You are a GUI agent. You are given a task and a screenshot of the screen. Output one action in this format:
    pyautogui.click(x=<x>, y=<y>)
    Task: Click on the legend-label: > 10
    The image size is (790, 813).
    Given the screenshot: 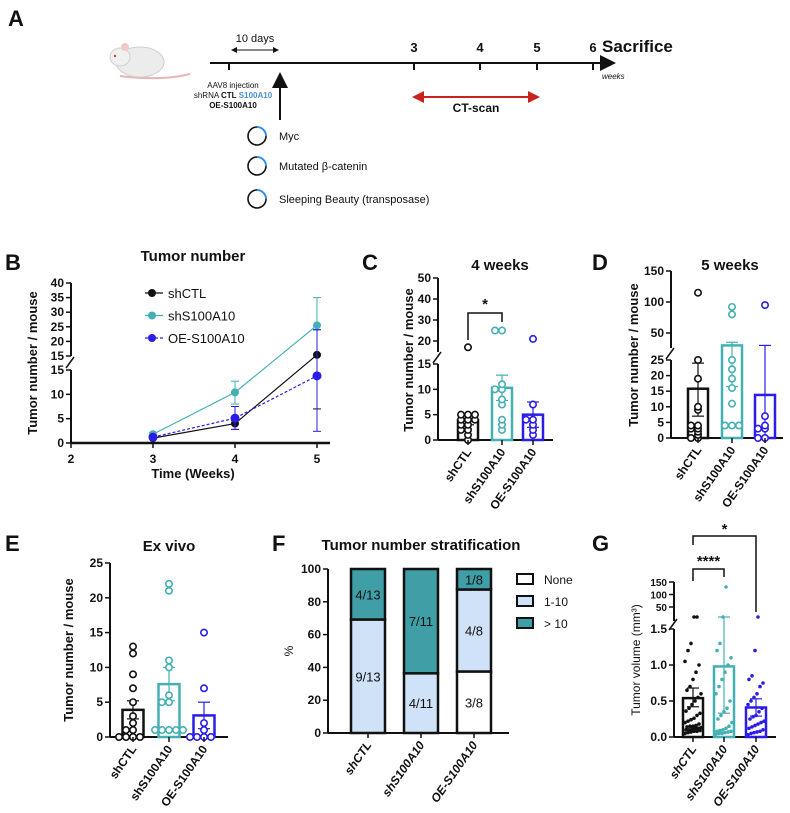 What is the action you would take?
    pyautogui.click(x=556, y=624)
    